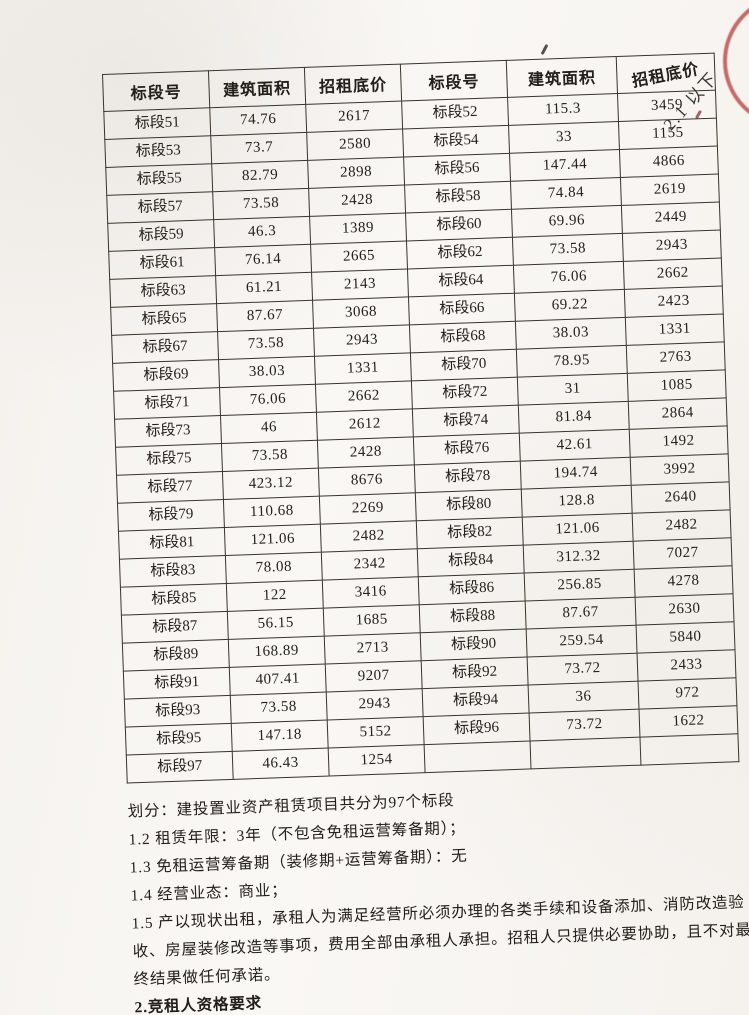 This screenshot has height=1015, width=749. What do you see at coordinates (280, 736) in the screenshot?
I see `cell-building-area-left: 147.18` at bounding box center [280, 736].